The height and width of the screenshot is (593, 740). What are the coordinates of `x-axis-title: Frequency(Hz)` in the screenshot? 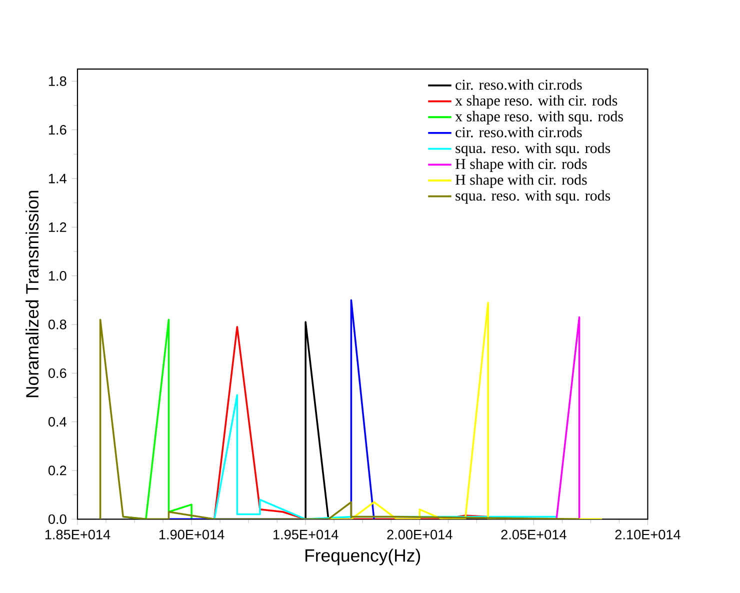 It's located at (363, 557).